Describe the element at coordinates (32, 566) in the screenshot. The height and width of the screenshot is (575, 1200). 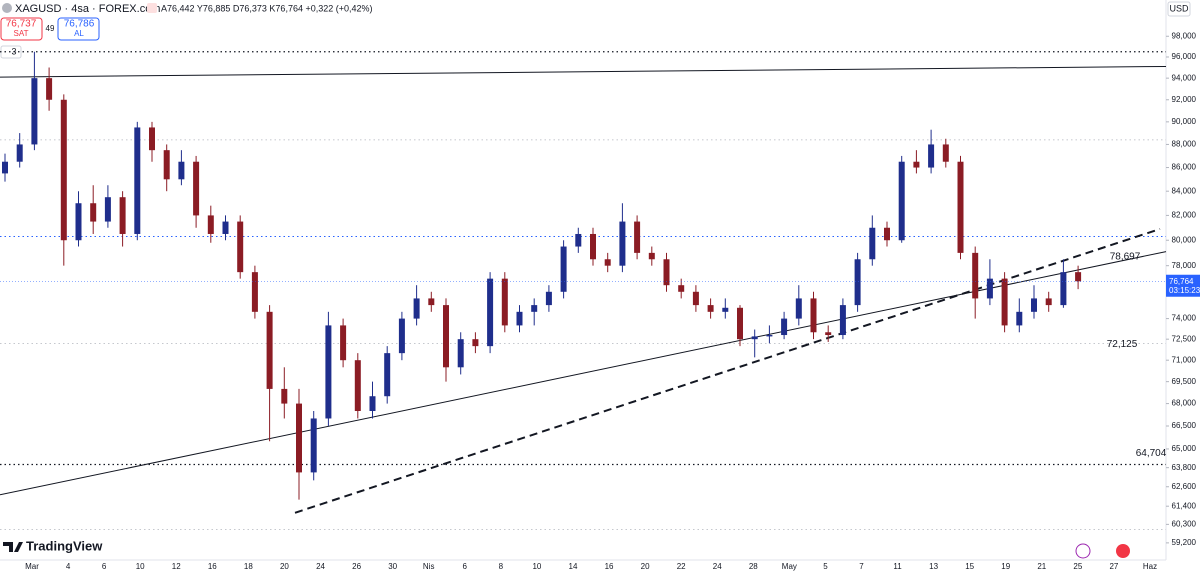
I see `x-tick-label: Mar` at that location.